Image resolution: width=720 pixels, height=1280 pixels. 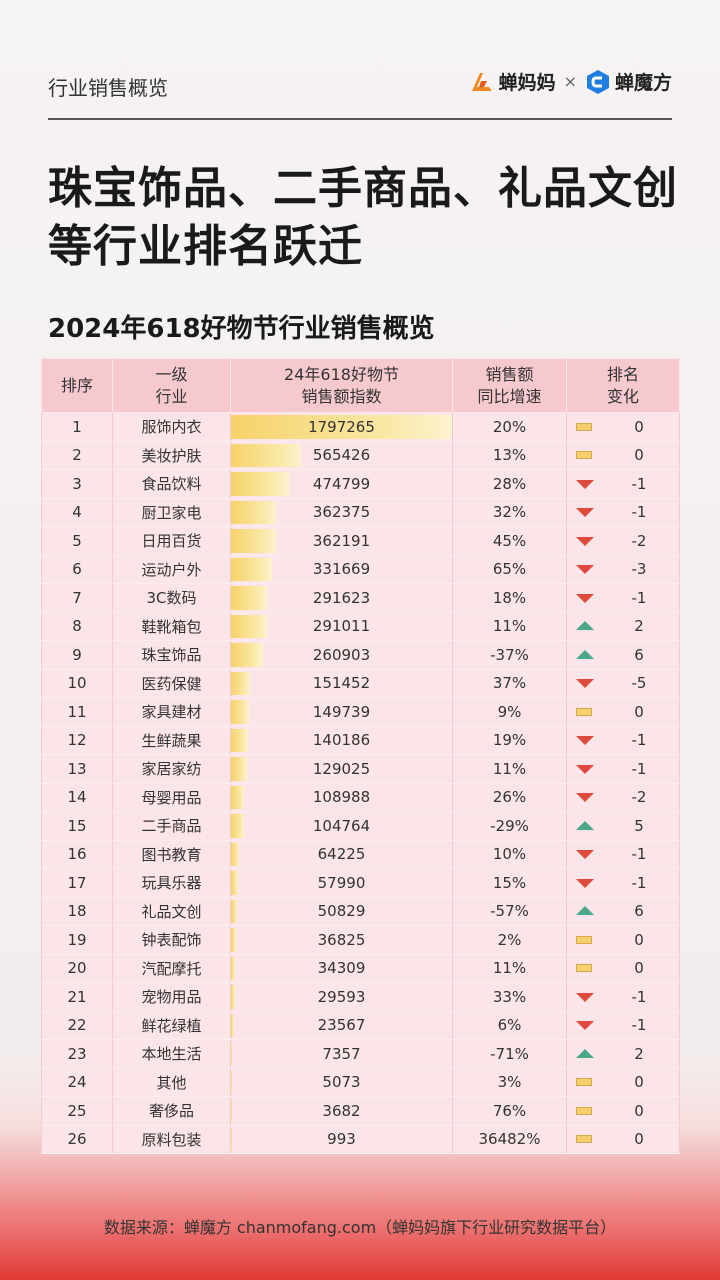 I want to click on cell-rank: 8, so click(x=77, y=626).